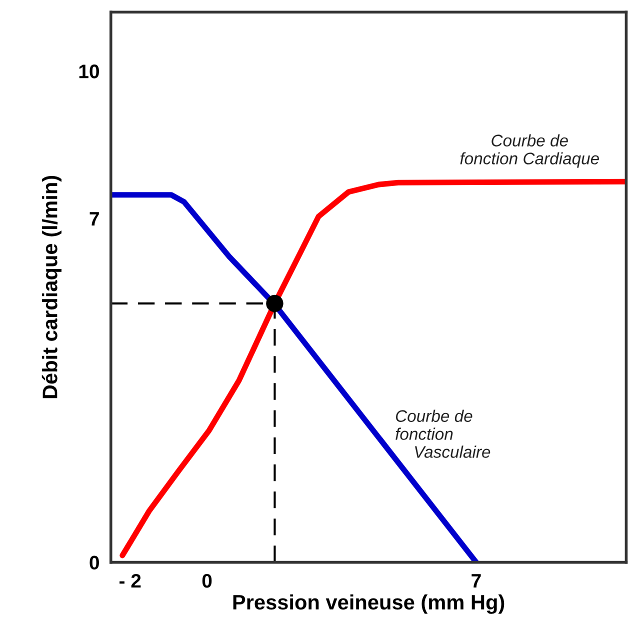 This screenshot has width=630, height=639. What do you see at coordinates (529, 151) in the screenshot?
I see `annotation: Courbe de fonction Cardiaque` at bounding box center [529, 151].